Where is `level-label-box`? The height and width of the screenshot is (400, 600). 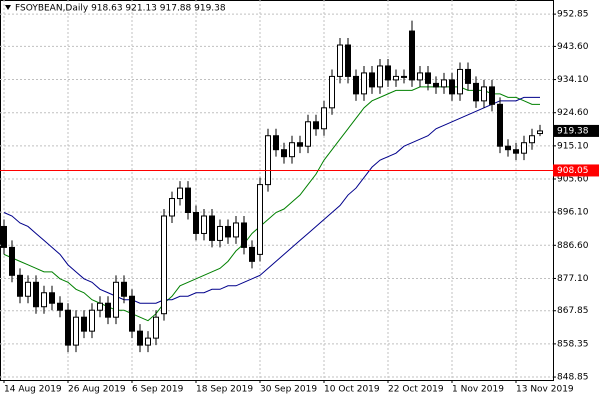 level-label-box is located at coordinates (576, 170).